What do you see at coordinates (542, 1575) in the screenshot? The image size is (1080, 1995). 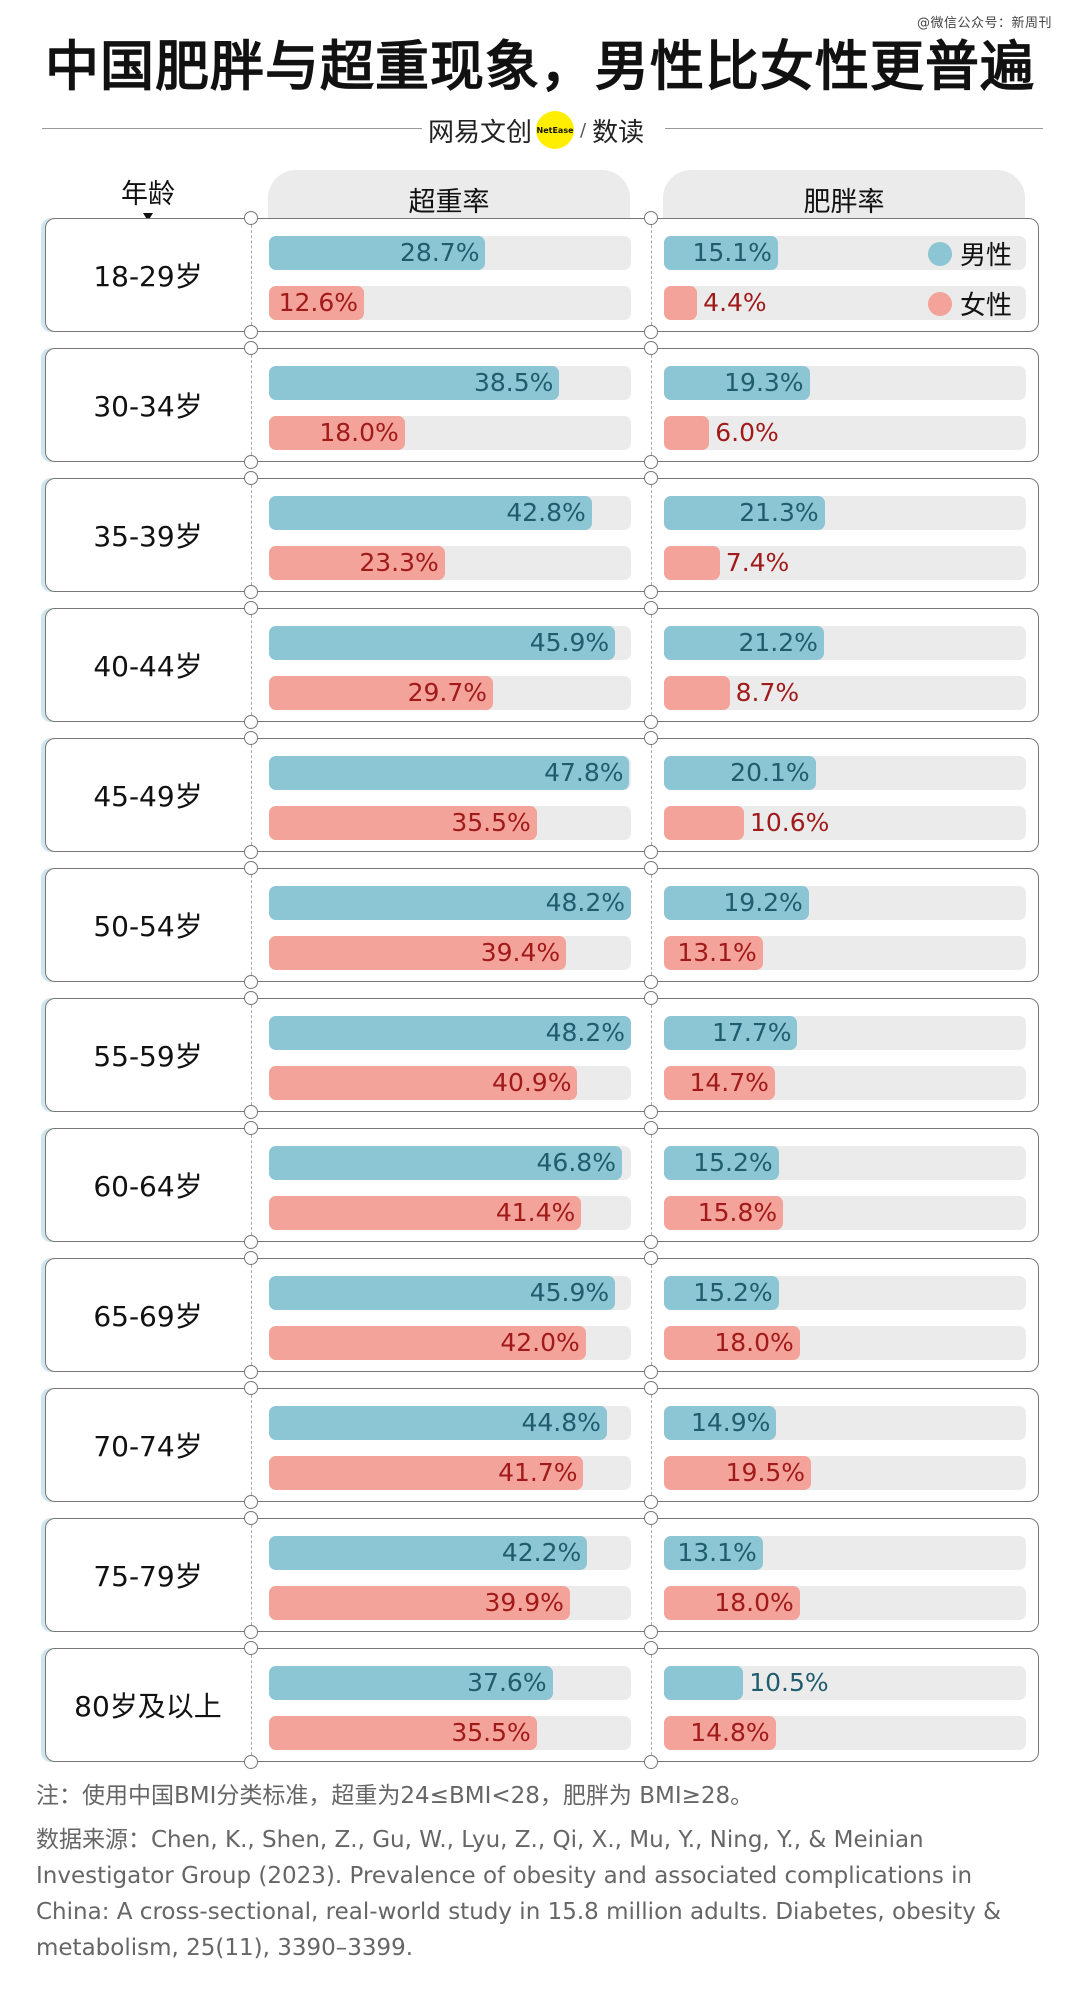 I see `age-group-row: 75-79岁 42.2% 39.9% 13.1% 18.0%` at bounding box center [542, 1575].